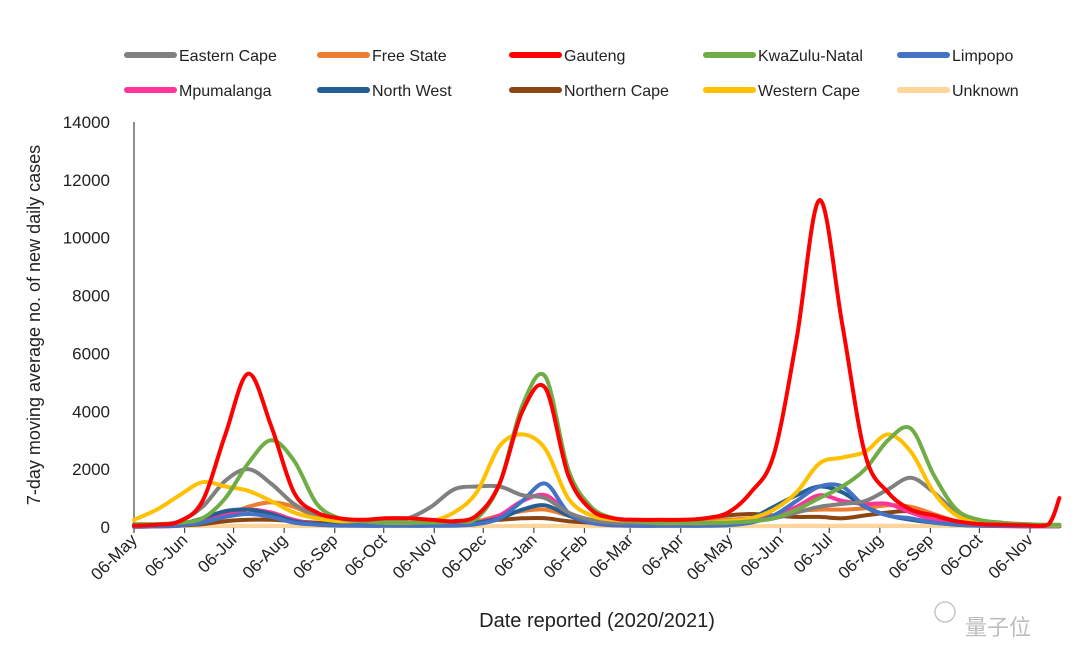 The image size is (1080, 656). I want to click on watermark: 量子位, so click(983, 621).